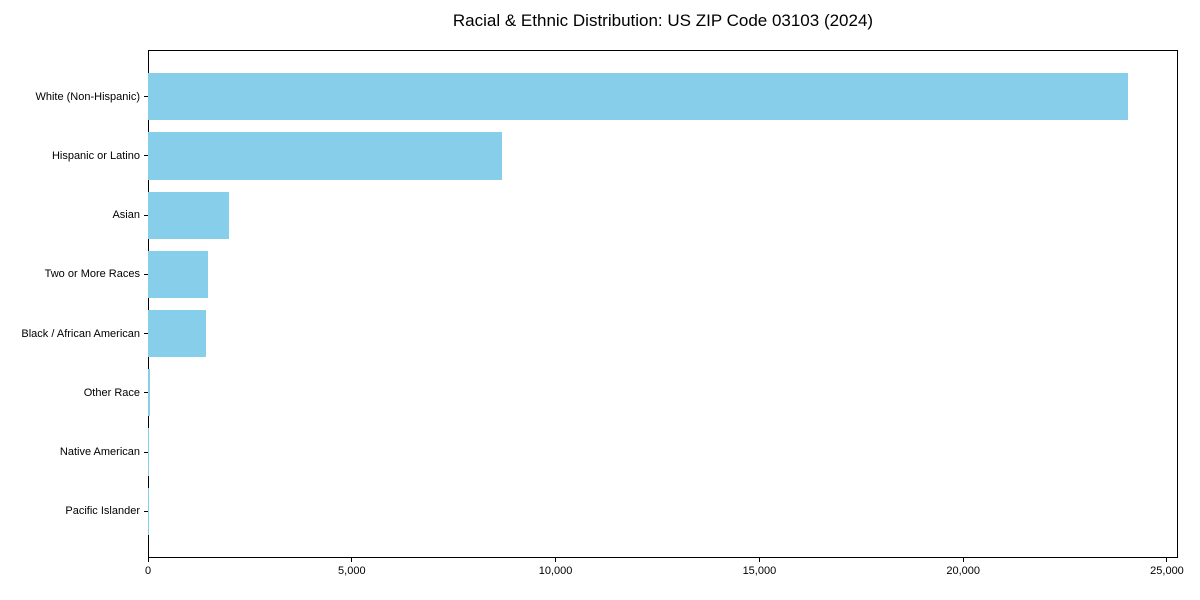 The width and height of the screenshot is (1200, 600). Describe the element at coordinates (80, 333) in the screenshot. I see `y-tick-label: Black / African American` at that location.